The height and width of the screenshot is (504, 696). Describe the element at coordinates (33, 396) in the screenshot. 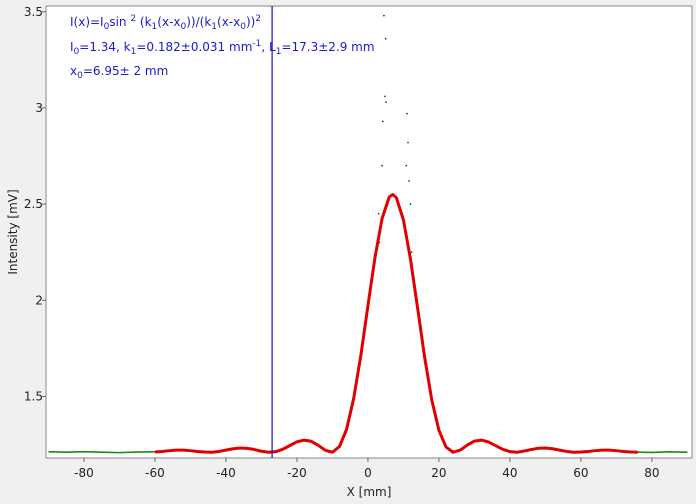

I see `y-tick-label: 1.5` at that location.